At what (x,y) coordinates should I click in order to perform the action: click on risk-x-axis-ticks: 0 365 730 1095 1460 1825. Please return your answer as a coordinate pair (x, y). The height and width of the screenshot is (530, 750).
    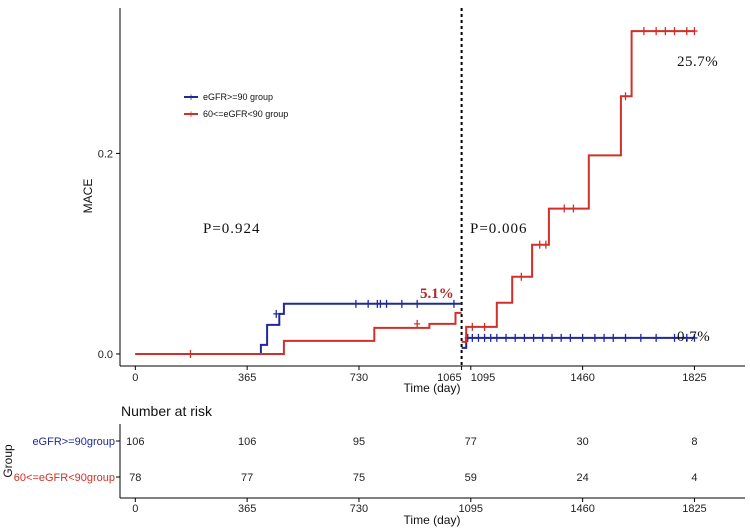
    Looking at the image, I should click on (419, 506).